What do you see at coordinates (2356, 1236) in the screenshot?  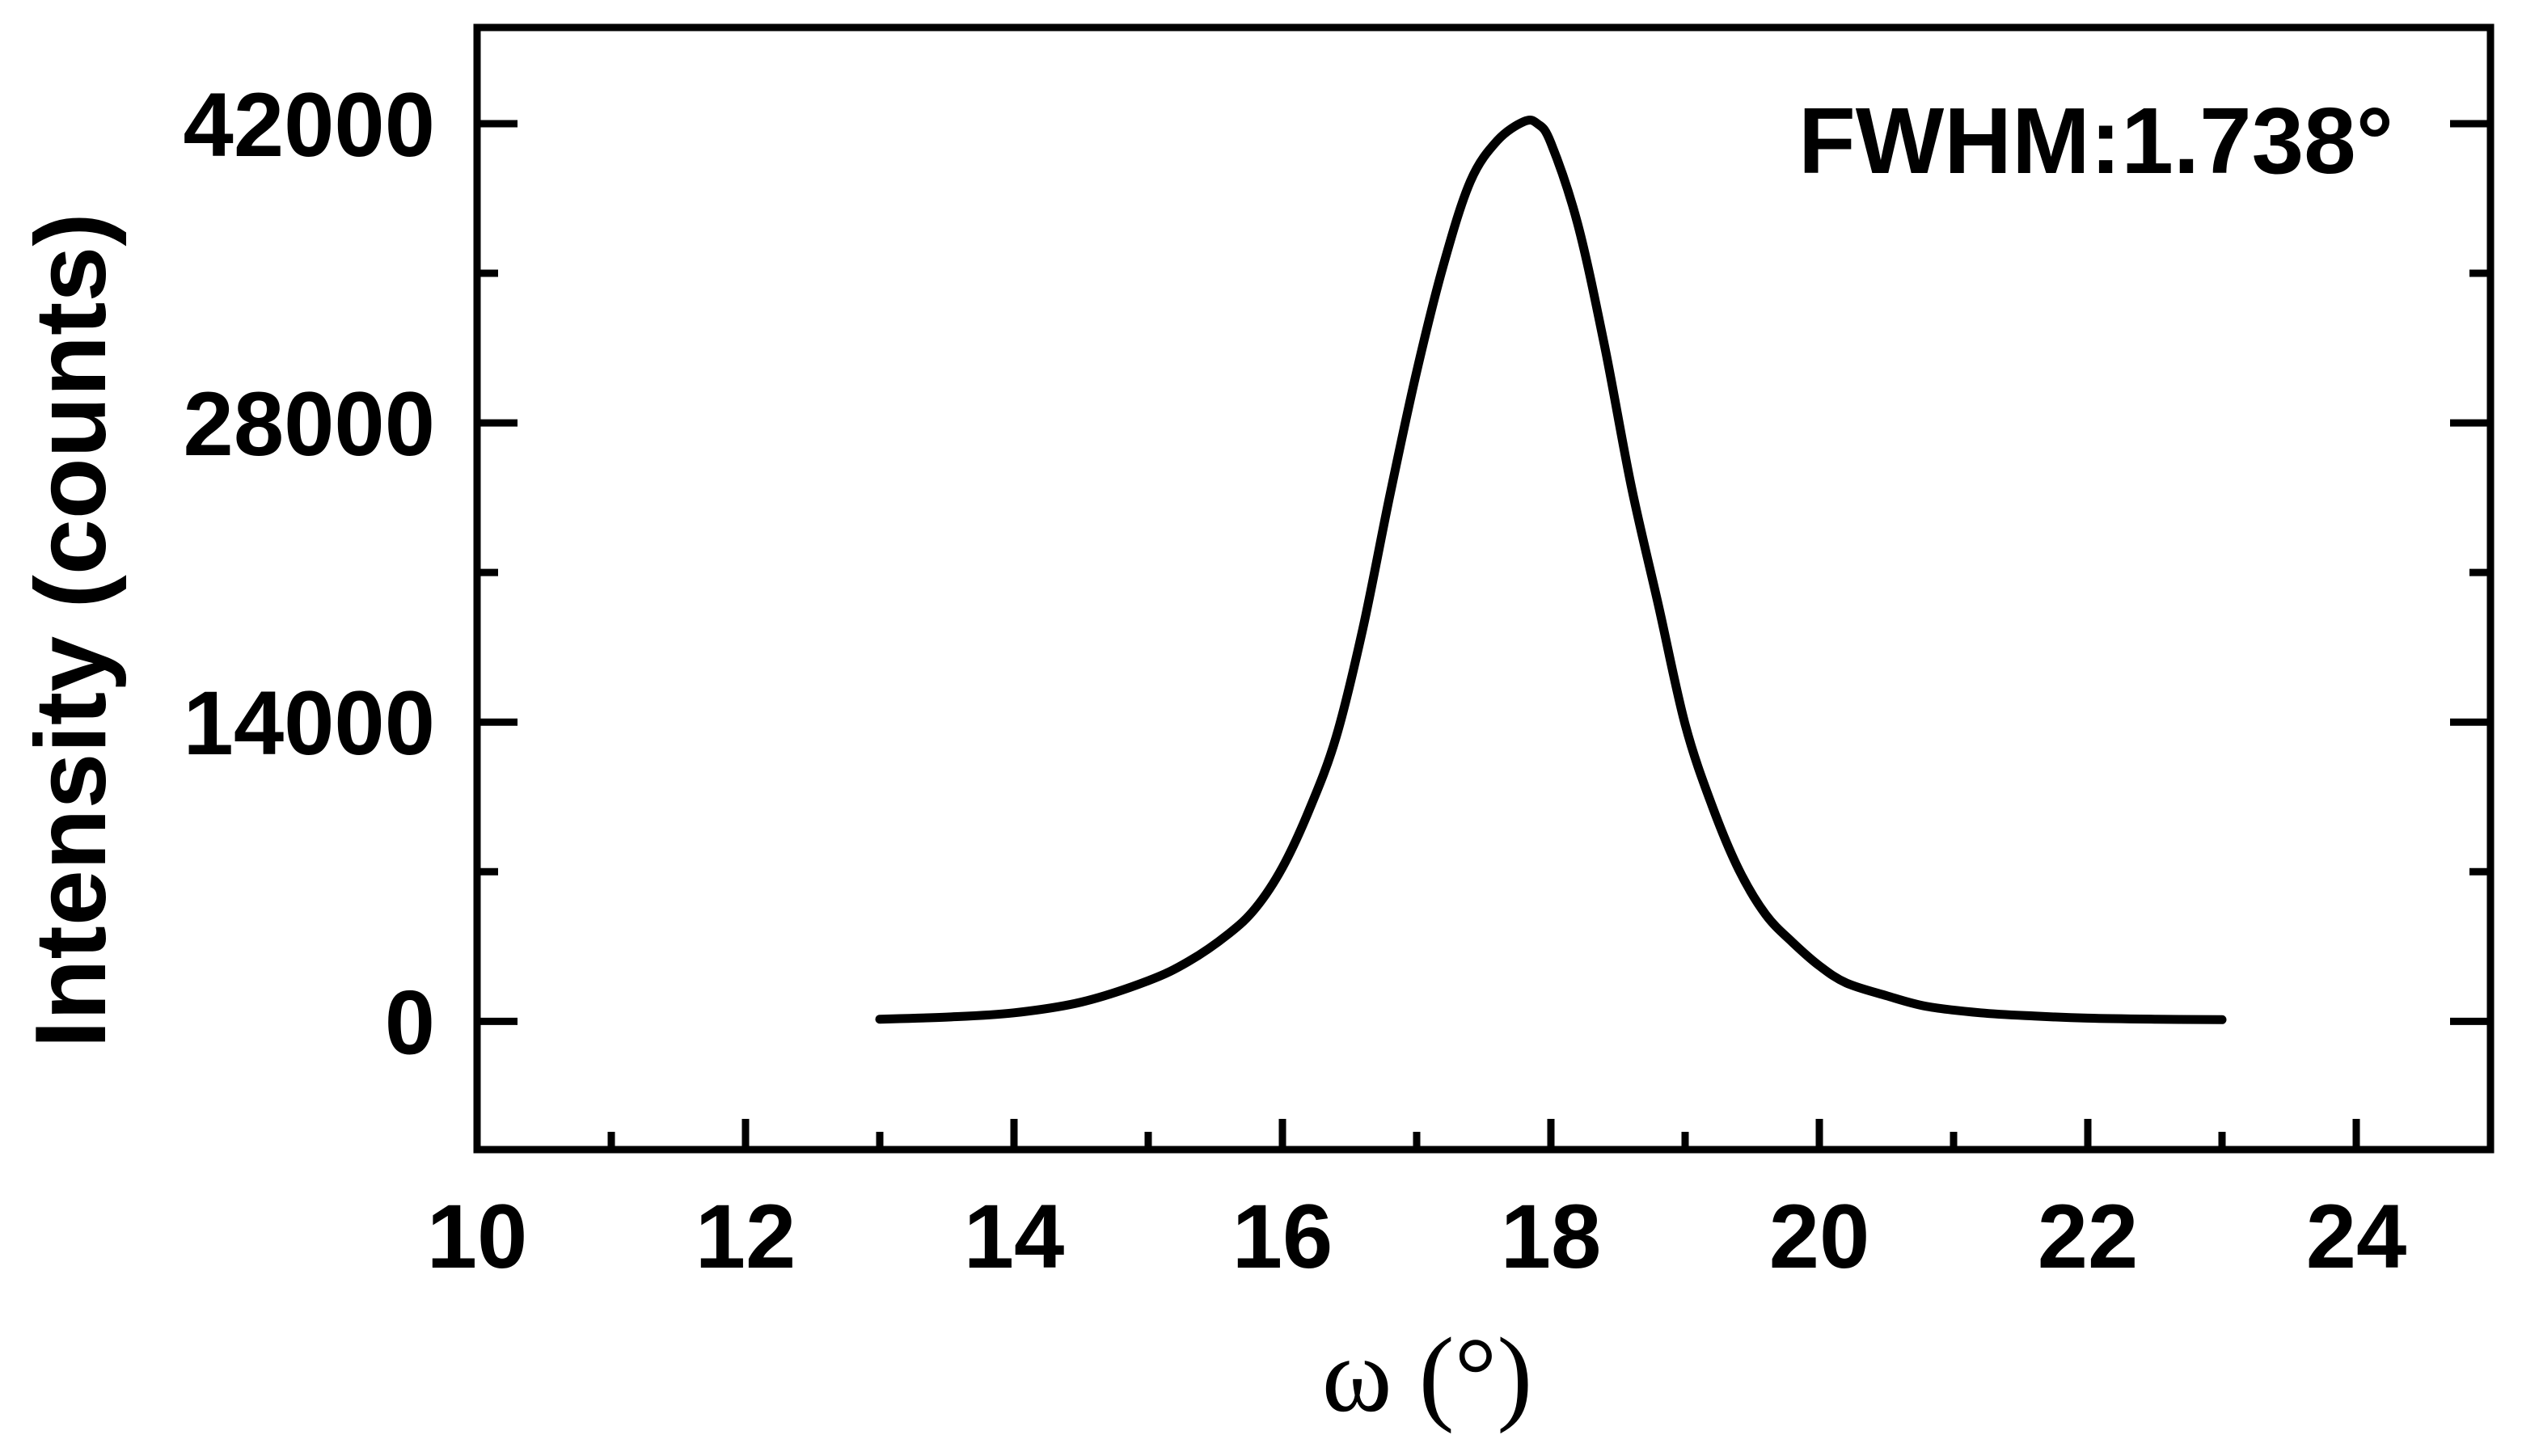 I see `x-tick-label: 24` at bounding box center [2356, 1236].